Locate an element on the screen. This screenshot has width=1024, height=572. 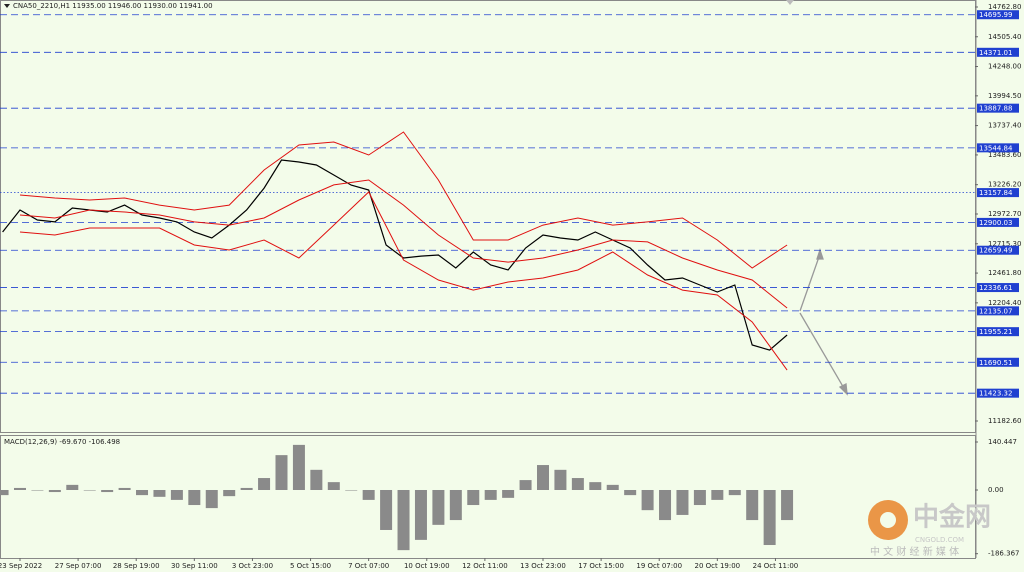
y-tick-label: -186.367 is located at coordinates (1003, 554).